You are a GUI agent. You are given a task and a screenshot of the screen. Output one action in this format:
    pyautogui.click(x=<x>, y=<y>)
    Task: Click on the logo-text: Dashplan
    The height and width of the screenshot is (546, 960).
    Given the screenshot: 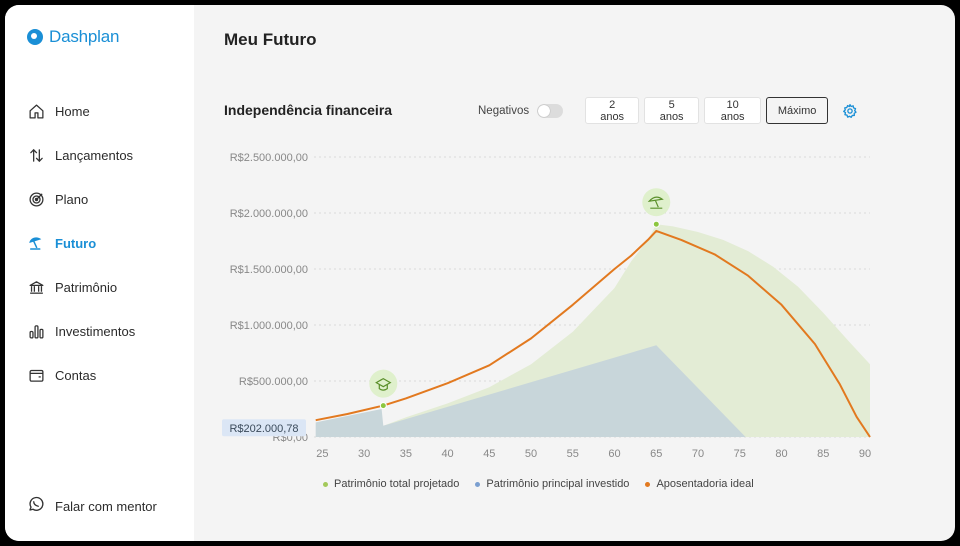 What is the action you would take?
    pyautogui.click(x=84, y=36)
    